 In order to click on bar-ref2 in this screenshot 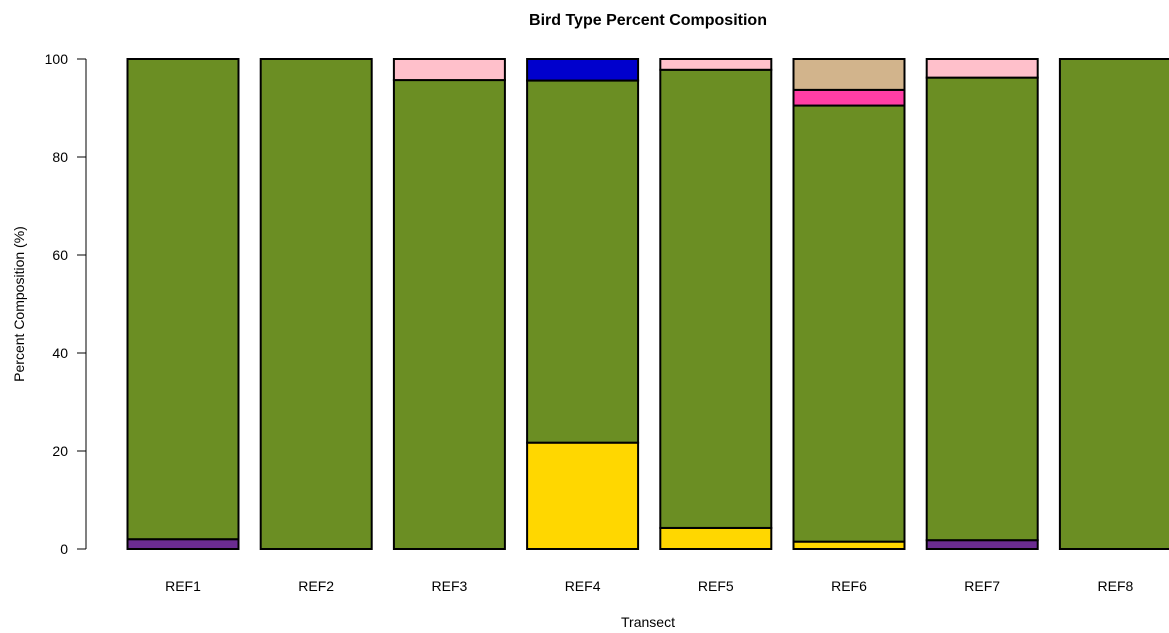, I will do `click(316, 304)`.